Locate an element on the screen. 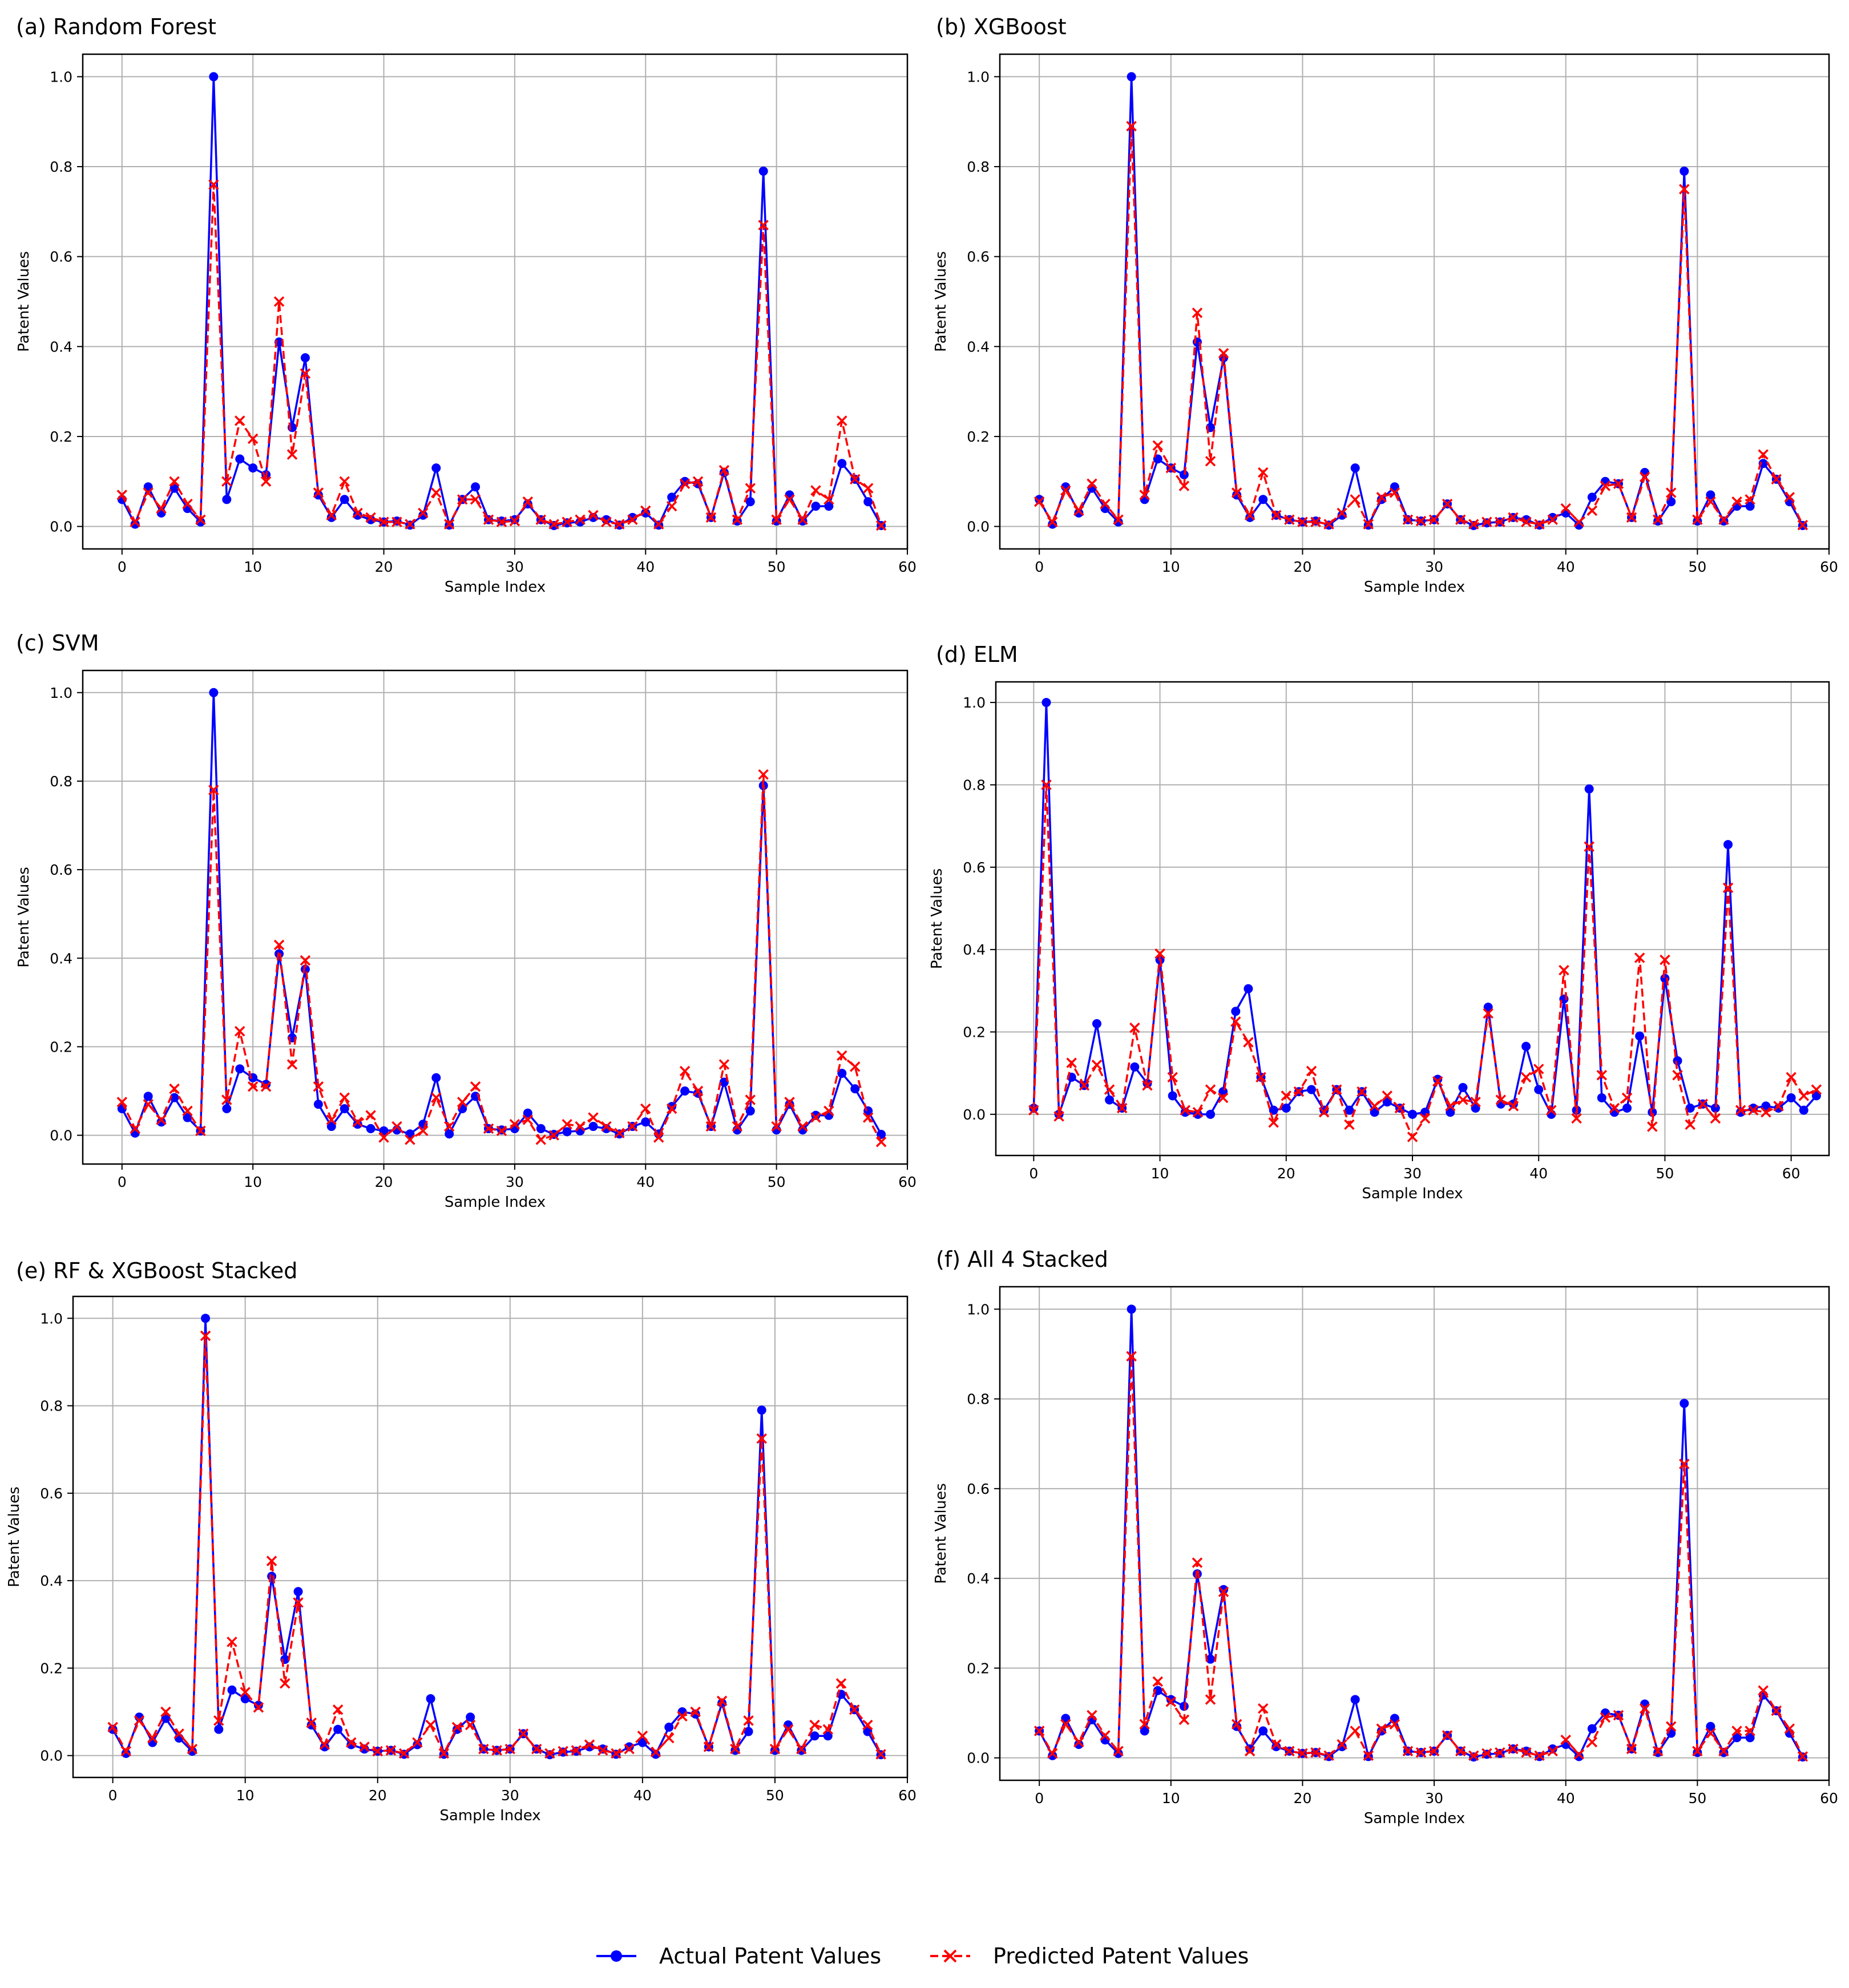 Image resolution: width=1849 pixels, height=1988 pixels. x-tick-label: 30 is located at coordinates (510, 1795).